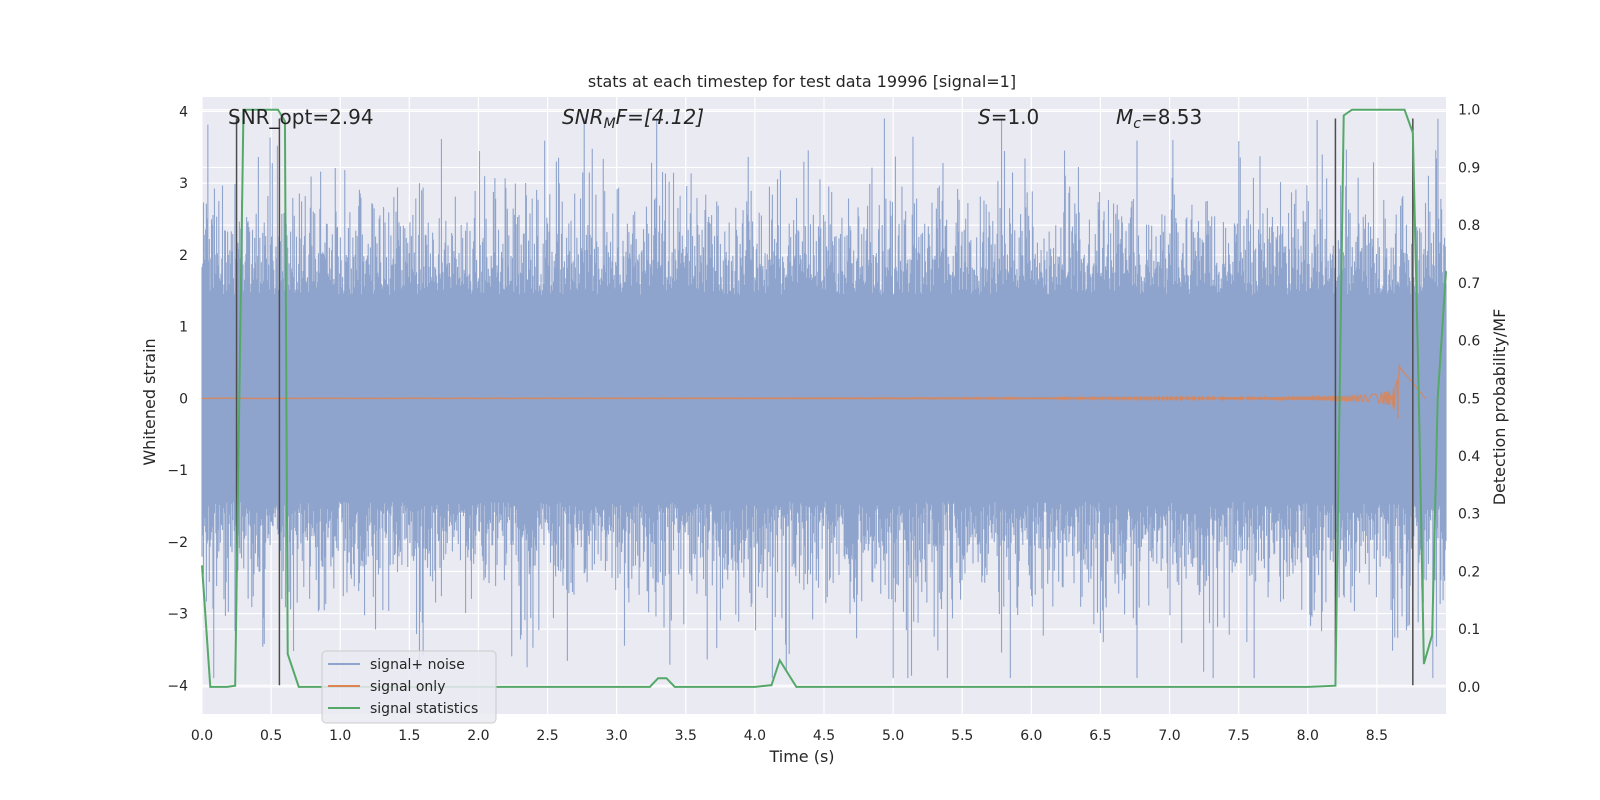  I want to click on y-left-tick-label-3: 1, so click(183, 328).